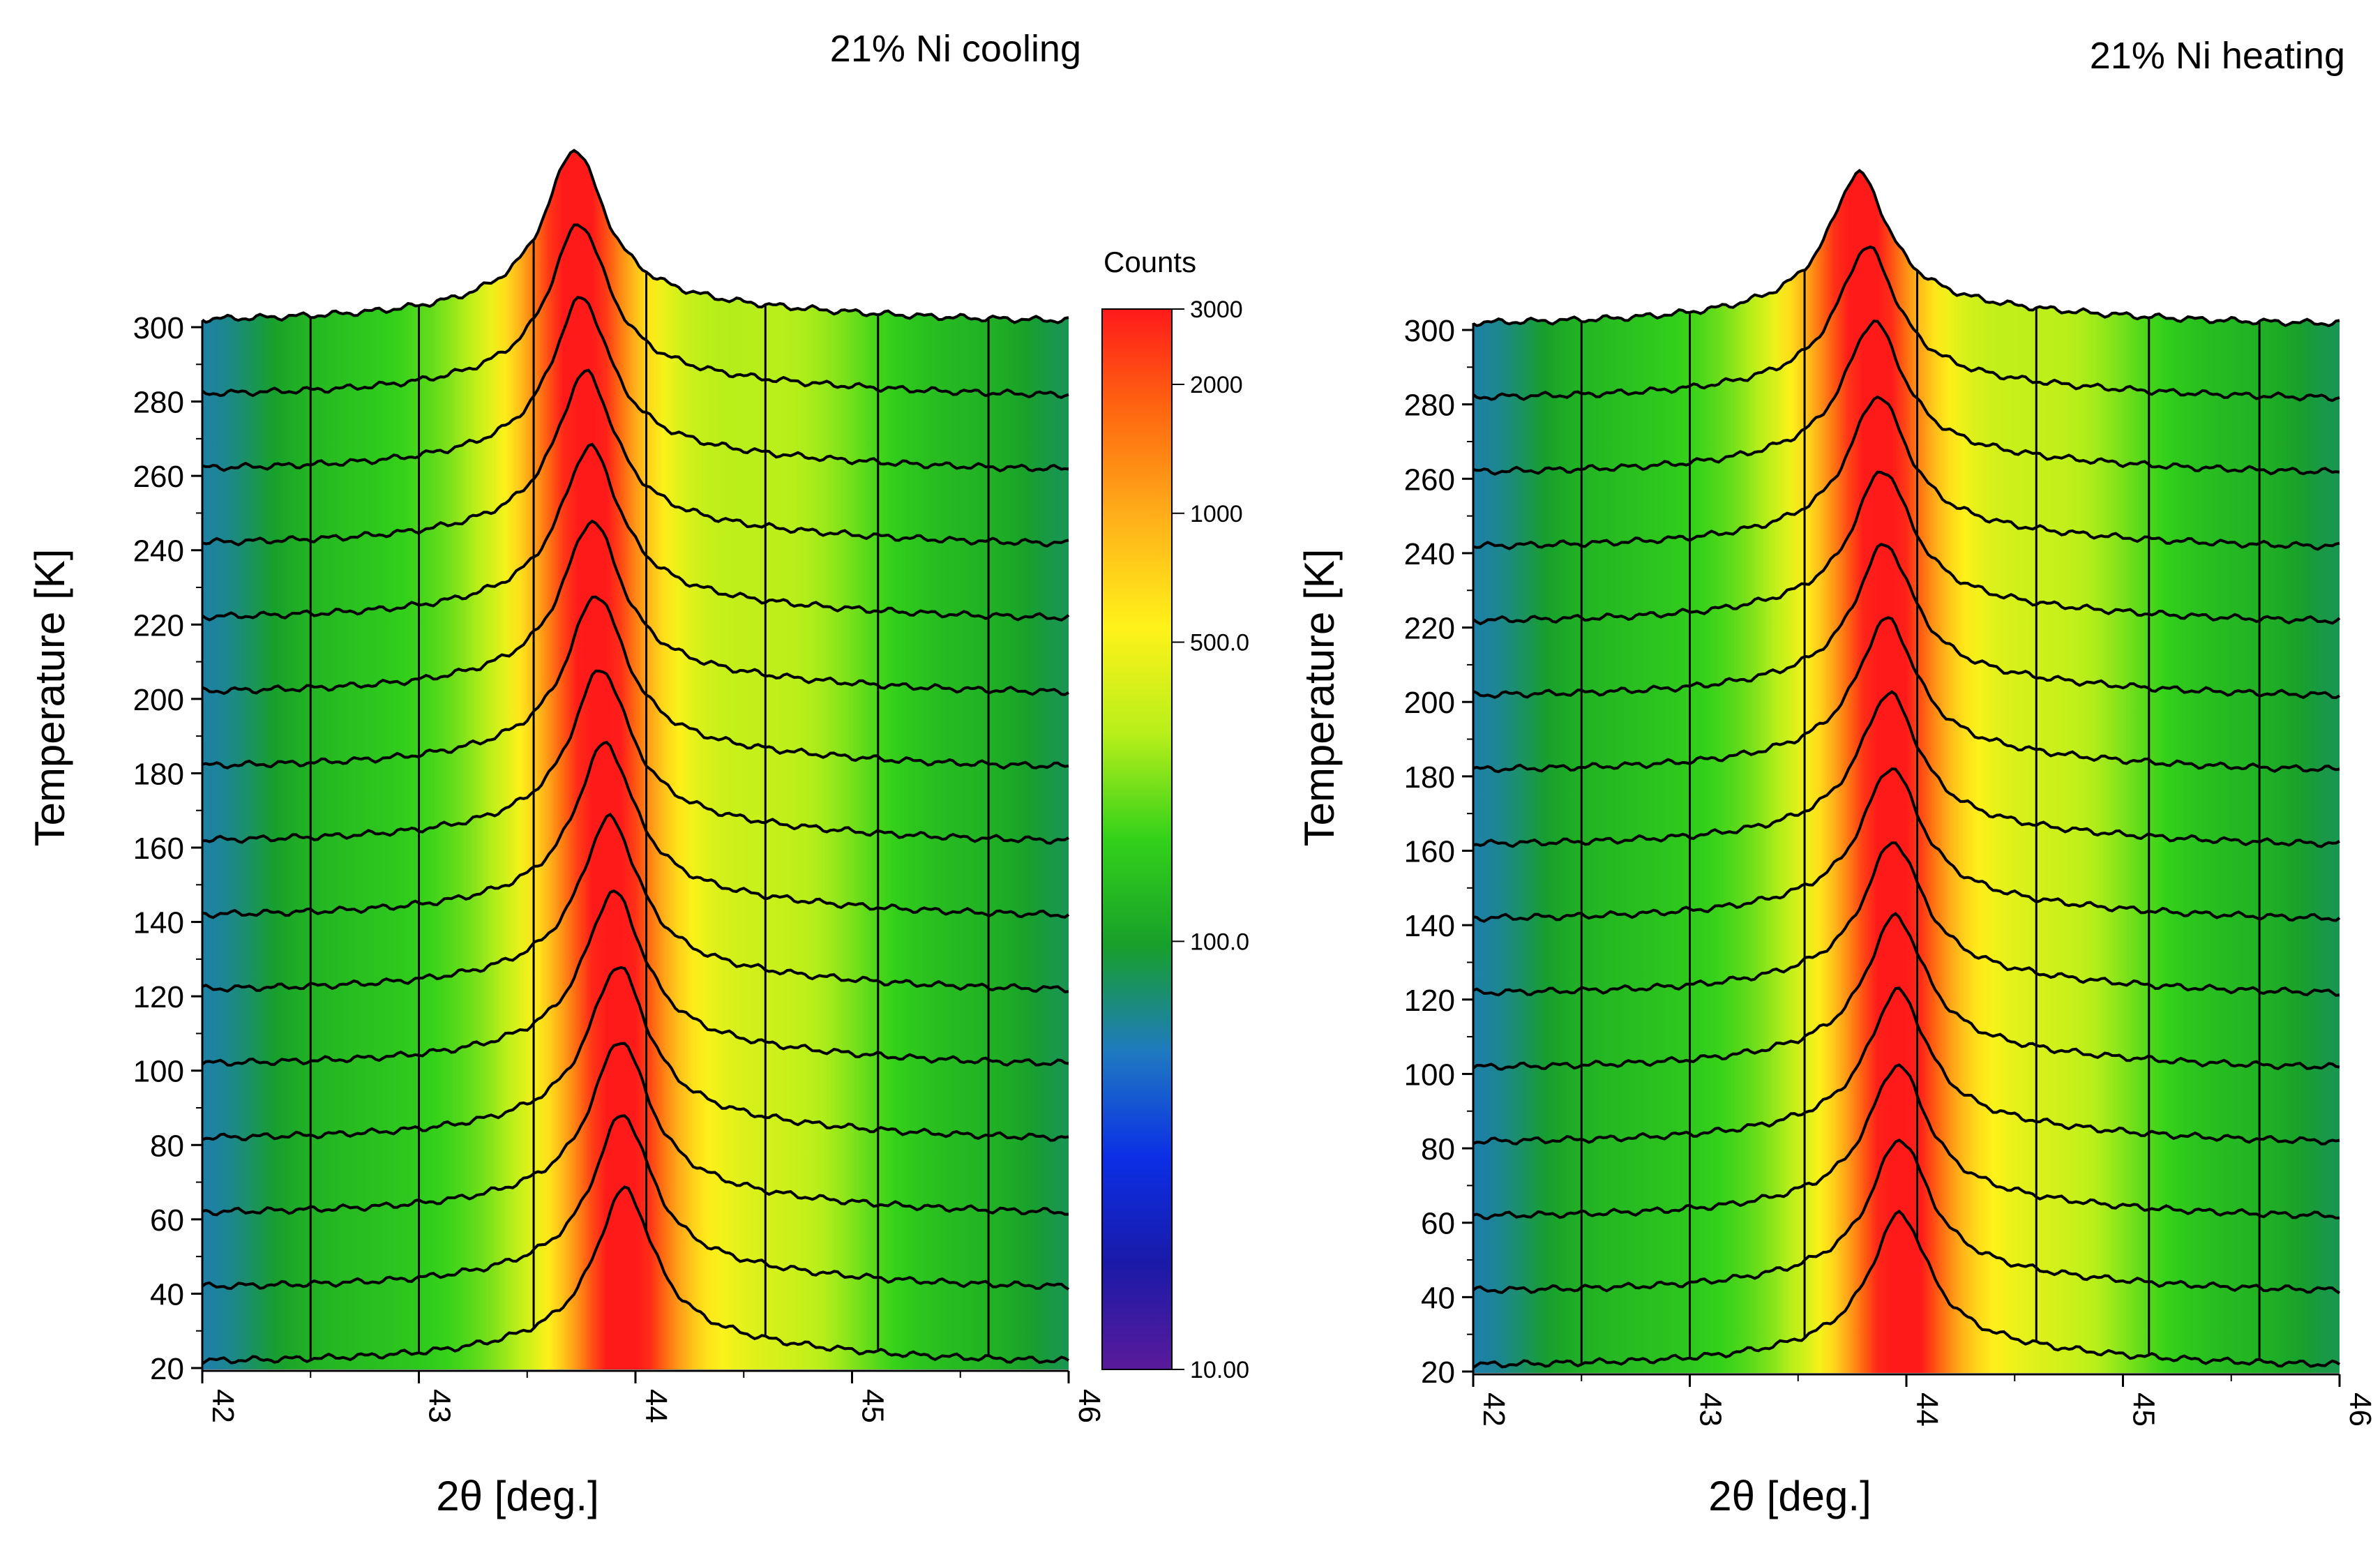 The image size is (2380, 1555). I want to click on colorbar-tick-label: 10.00, so click(1219, 1370).